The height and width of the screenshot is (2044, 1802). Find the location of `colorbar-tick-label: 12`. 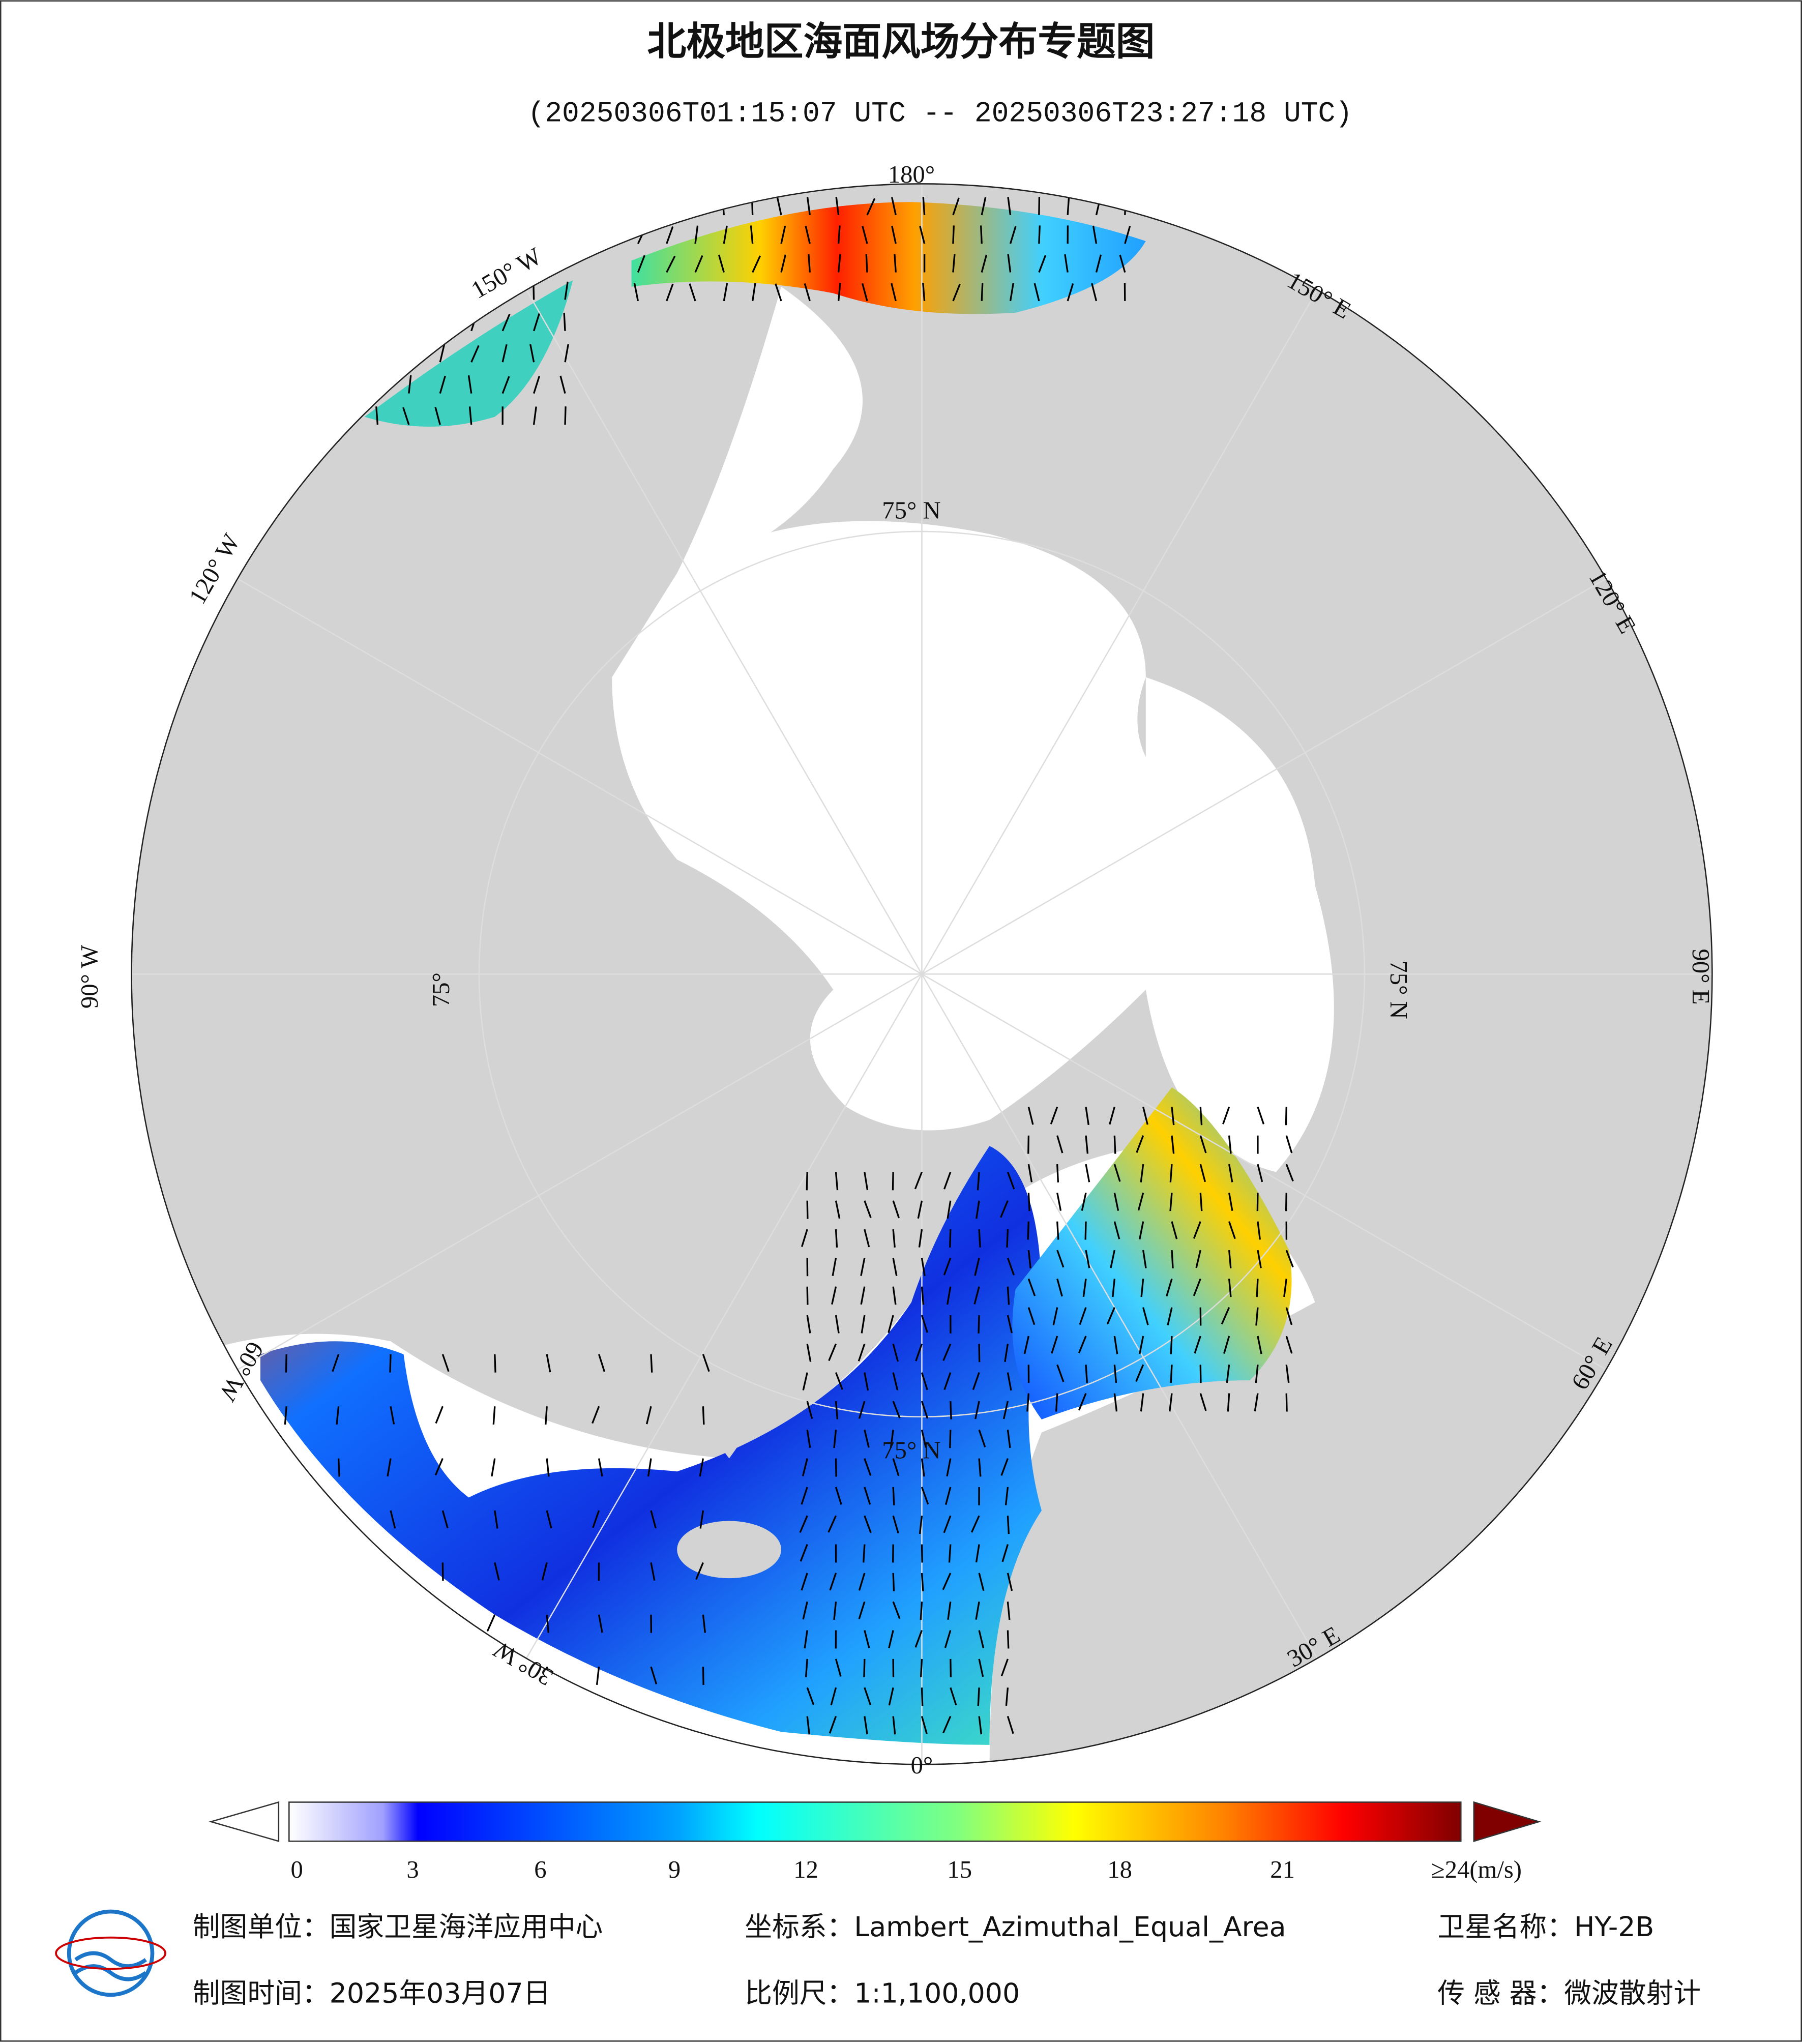

colorbar-tick-label: 12 is located at coordinates (805, 1870).